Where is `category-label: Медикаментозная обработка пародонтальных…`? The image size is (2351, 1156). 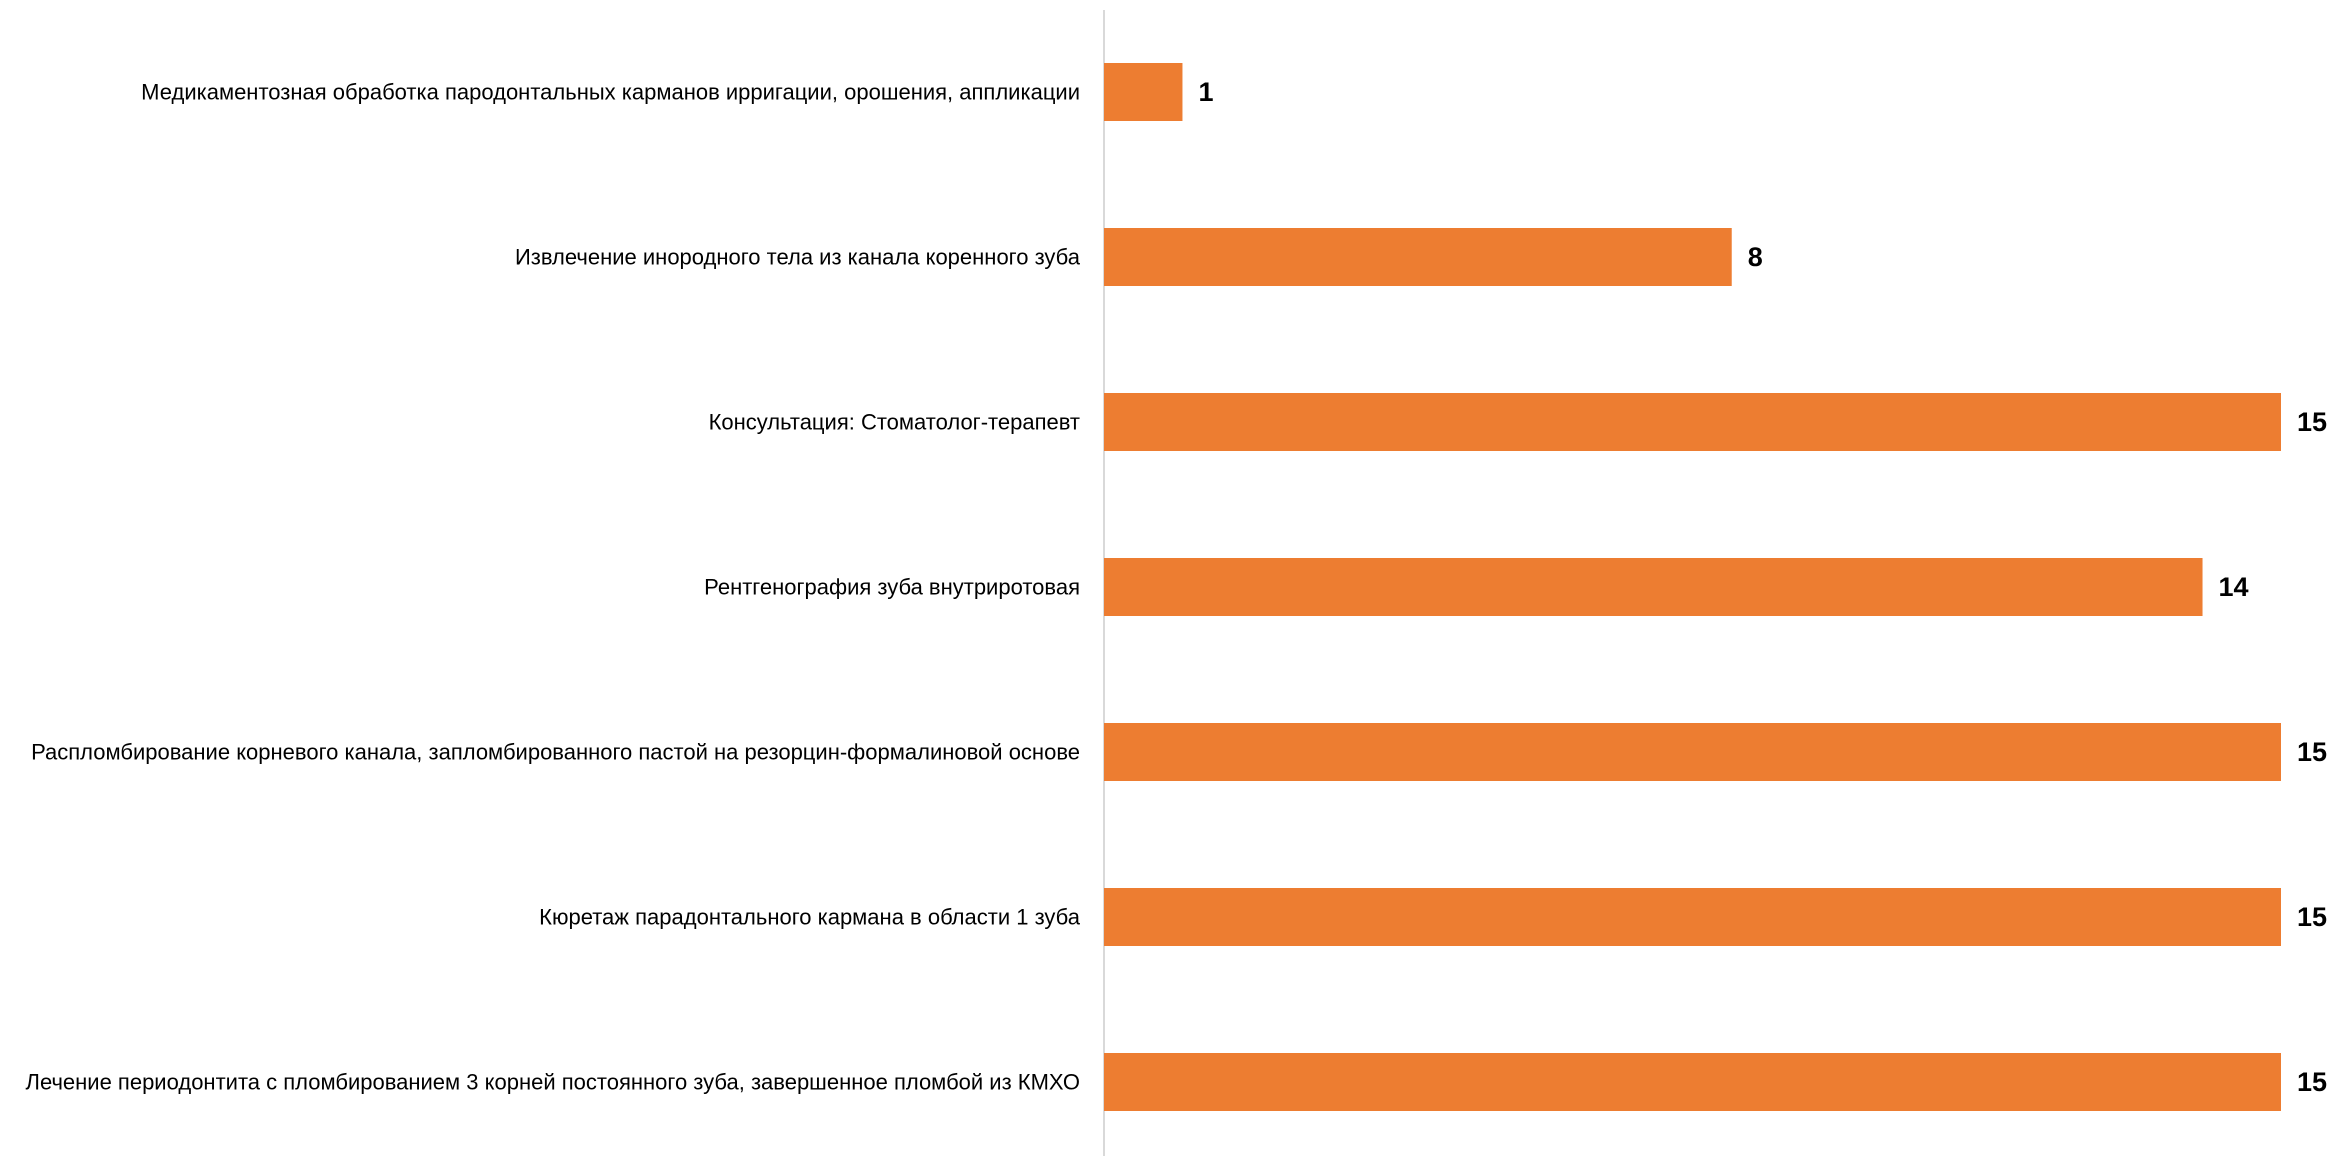
category-label: Медикаментозная обработка пародонтальных… is located at coordinates (610, 92).